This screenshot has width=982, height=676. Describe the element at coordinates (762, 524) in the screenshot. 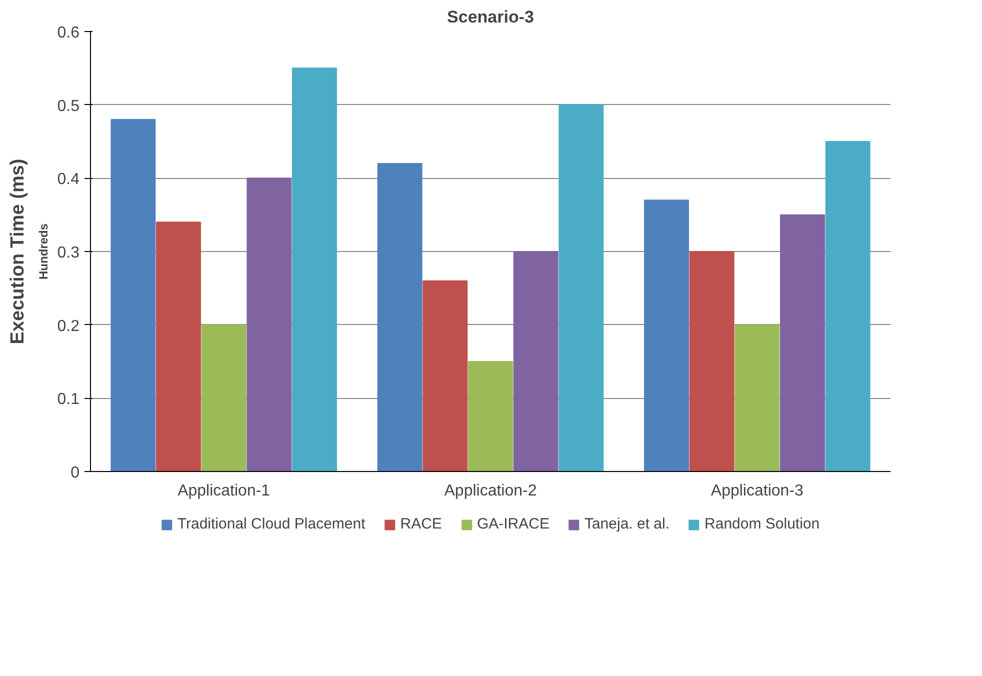

I see `legend-label: Random Solution` at that location.